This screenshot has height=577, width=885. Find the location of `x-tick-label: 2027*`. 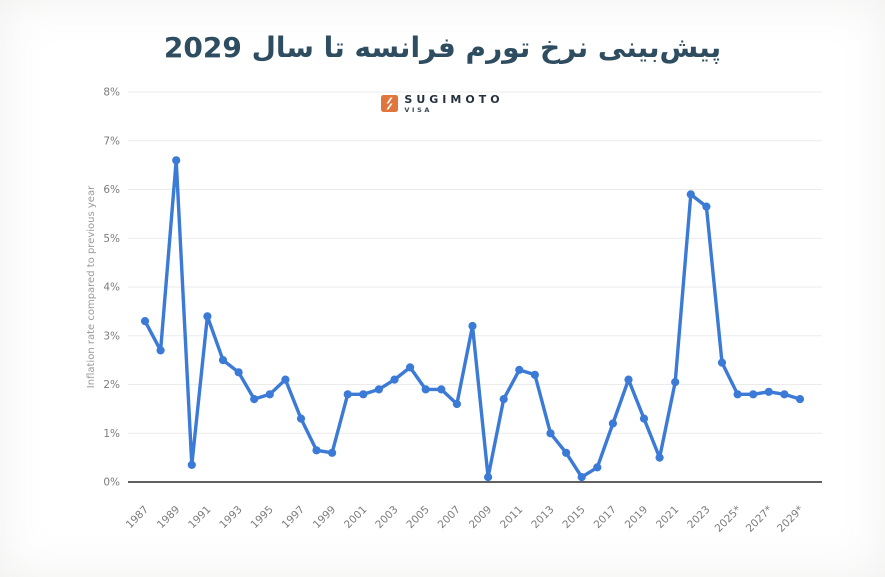

x-tick-label: 2027* is located at coordinates (759, 519).